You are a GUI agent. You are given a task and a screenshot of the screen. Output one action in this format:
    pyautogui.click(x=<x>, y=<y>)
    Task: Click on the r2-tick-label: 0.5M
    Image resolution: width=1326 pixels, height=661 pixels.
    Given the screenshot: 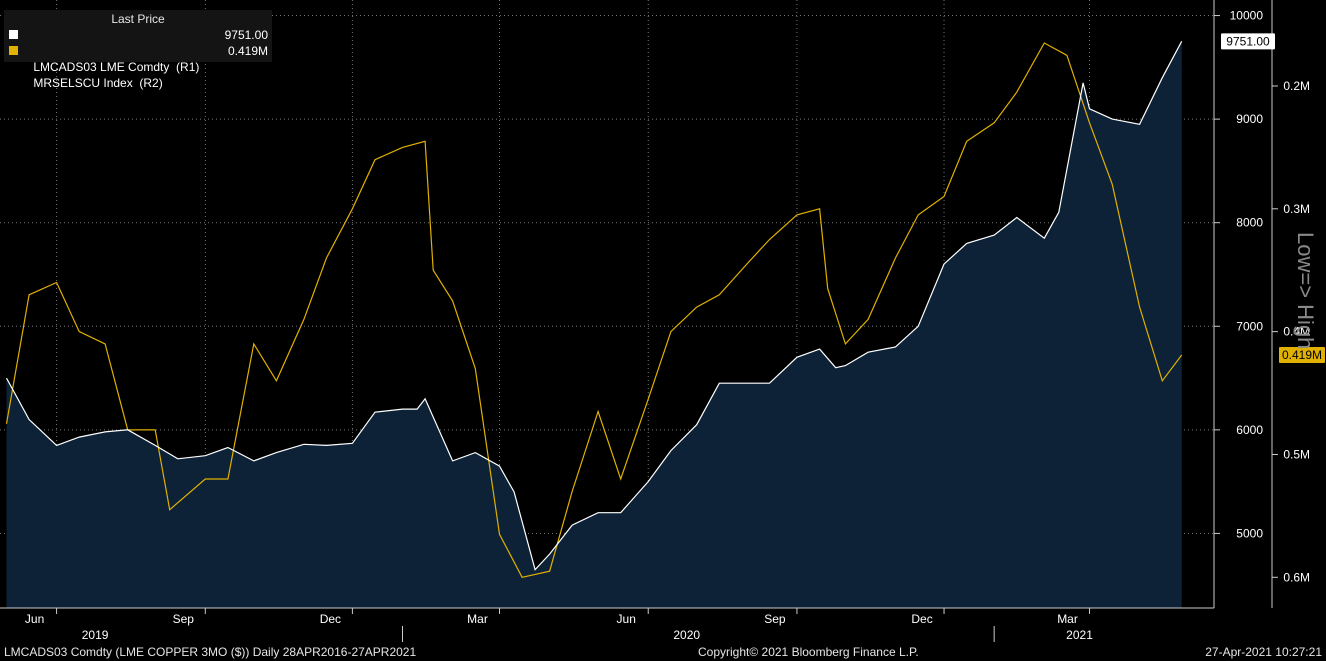 What is the action you would take?
    pyautogui.click(x=1296, y=454)
    